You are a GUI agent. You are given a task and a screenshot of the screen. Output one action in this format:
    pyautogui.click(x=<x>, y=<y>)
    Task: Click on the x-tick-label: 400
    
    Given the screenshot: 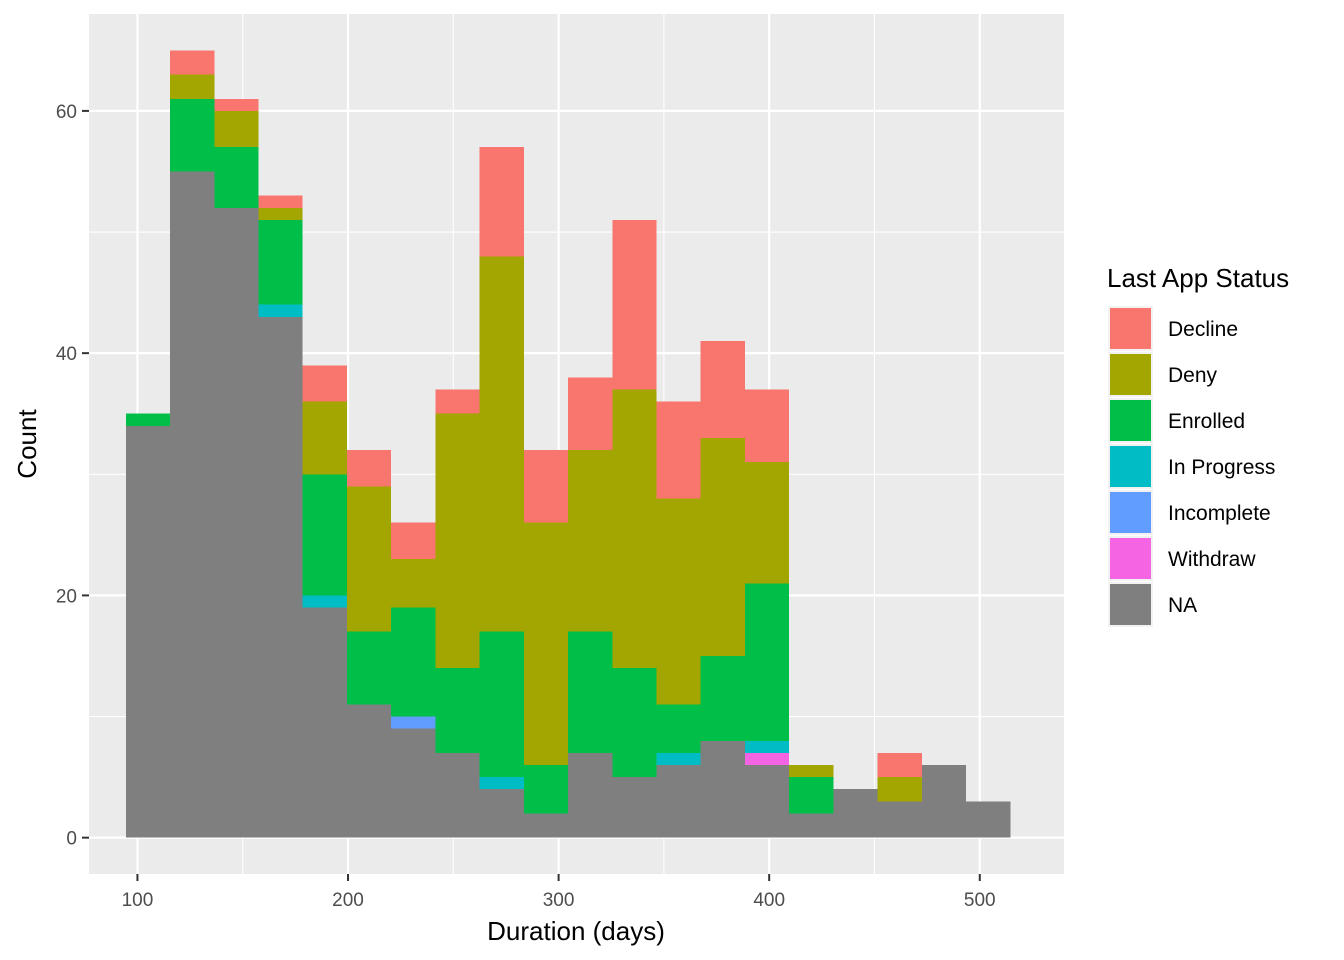 What is the action you would take?
    pyautogui.click(x=769, y=900)
    